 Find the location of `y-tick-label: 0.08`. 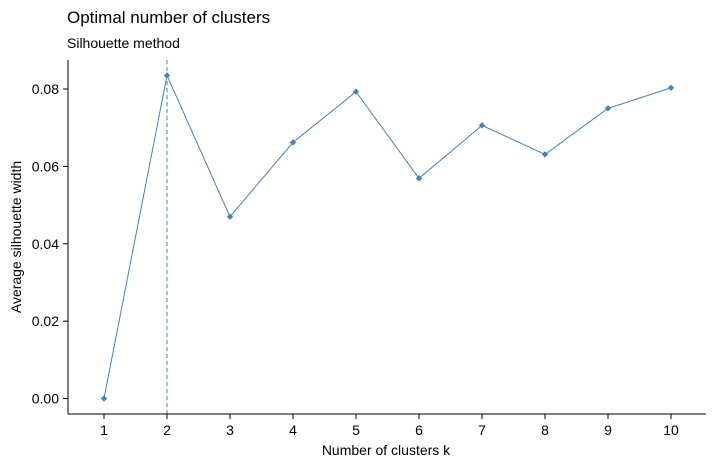

y-tick-label: 0.08 is located at coordinates (45, 89).